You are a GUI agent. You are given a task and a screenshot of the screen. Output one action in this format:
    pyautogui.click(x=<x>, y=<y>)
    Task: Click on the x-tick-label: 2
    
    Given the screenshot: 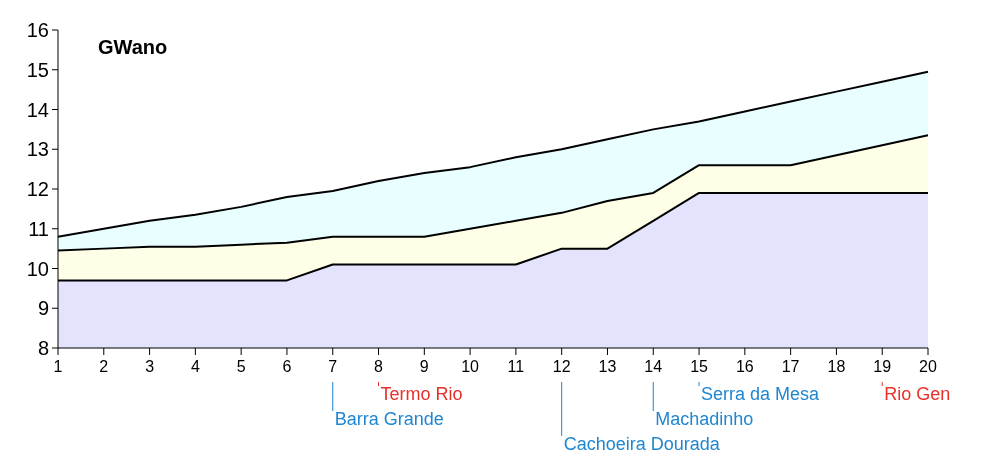 What is the action you would take?
    pyautogui.click(x=104, y=366)
    